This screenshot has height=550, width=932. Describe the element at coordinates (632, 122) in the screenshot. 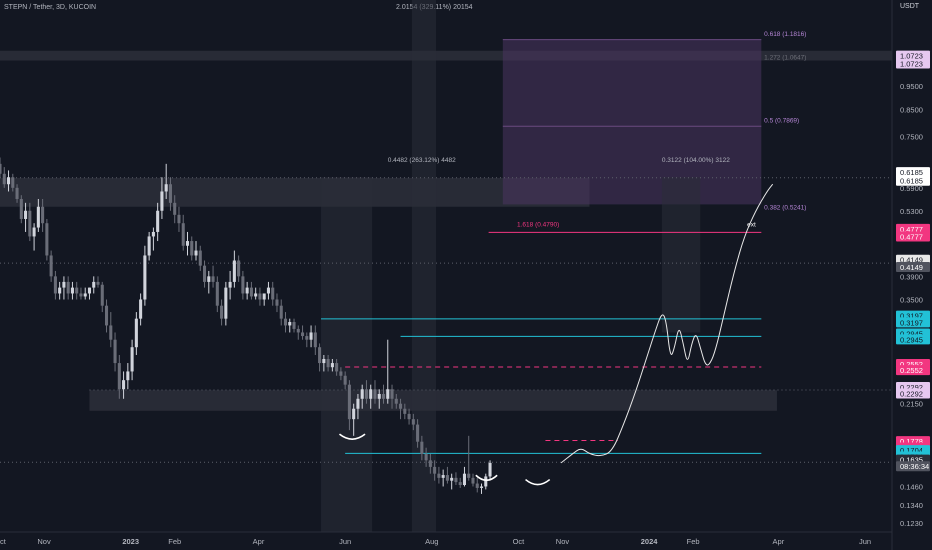

I see `target-box` at that location.